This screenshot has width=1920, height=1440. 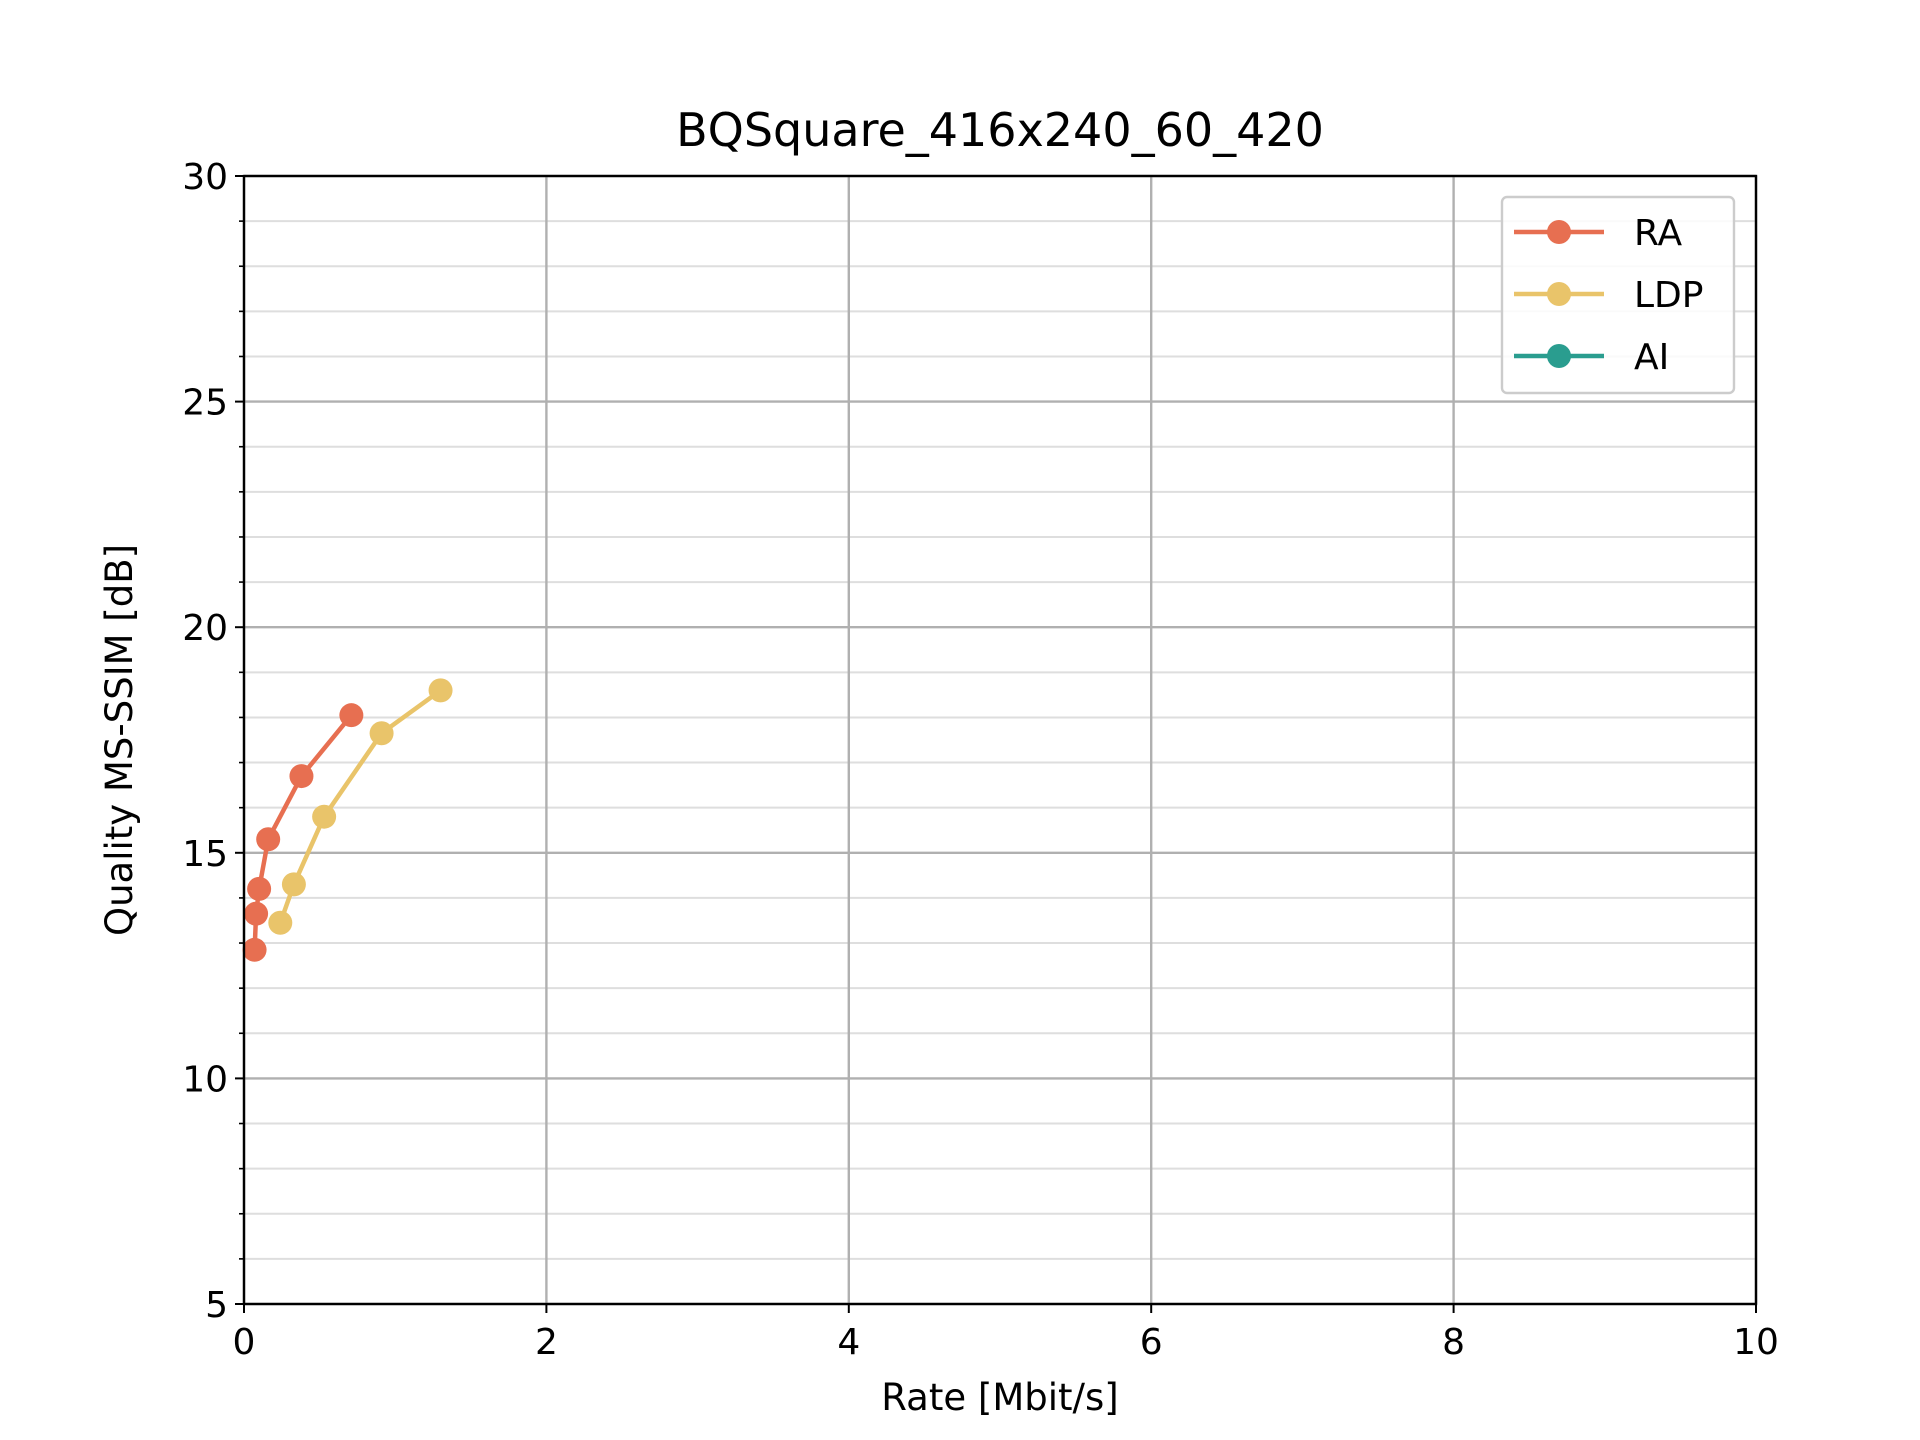 What do you see at coordinates (848, 1342) in the screenshot?
I see `x-tick-label: 4` at bounding box center [848, 1342].